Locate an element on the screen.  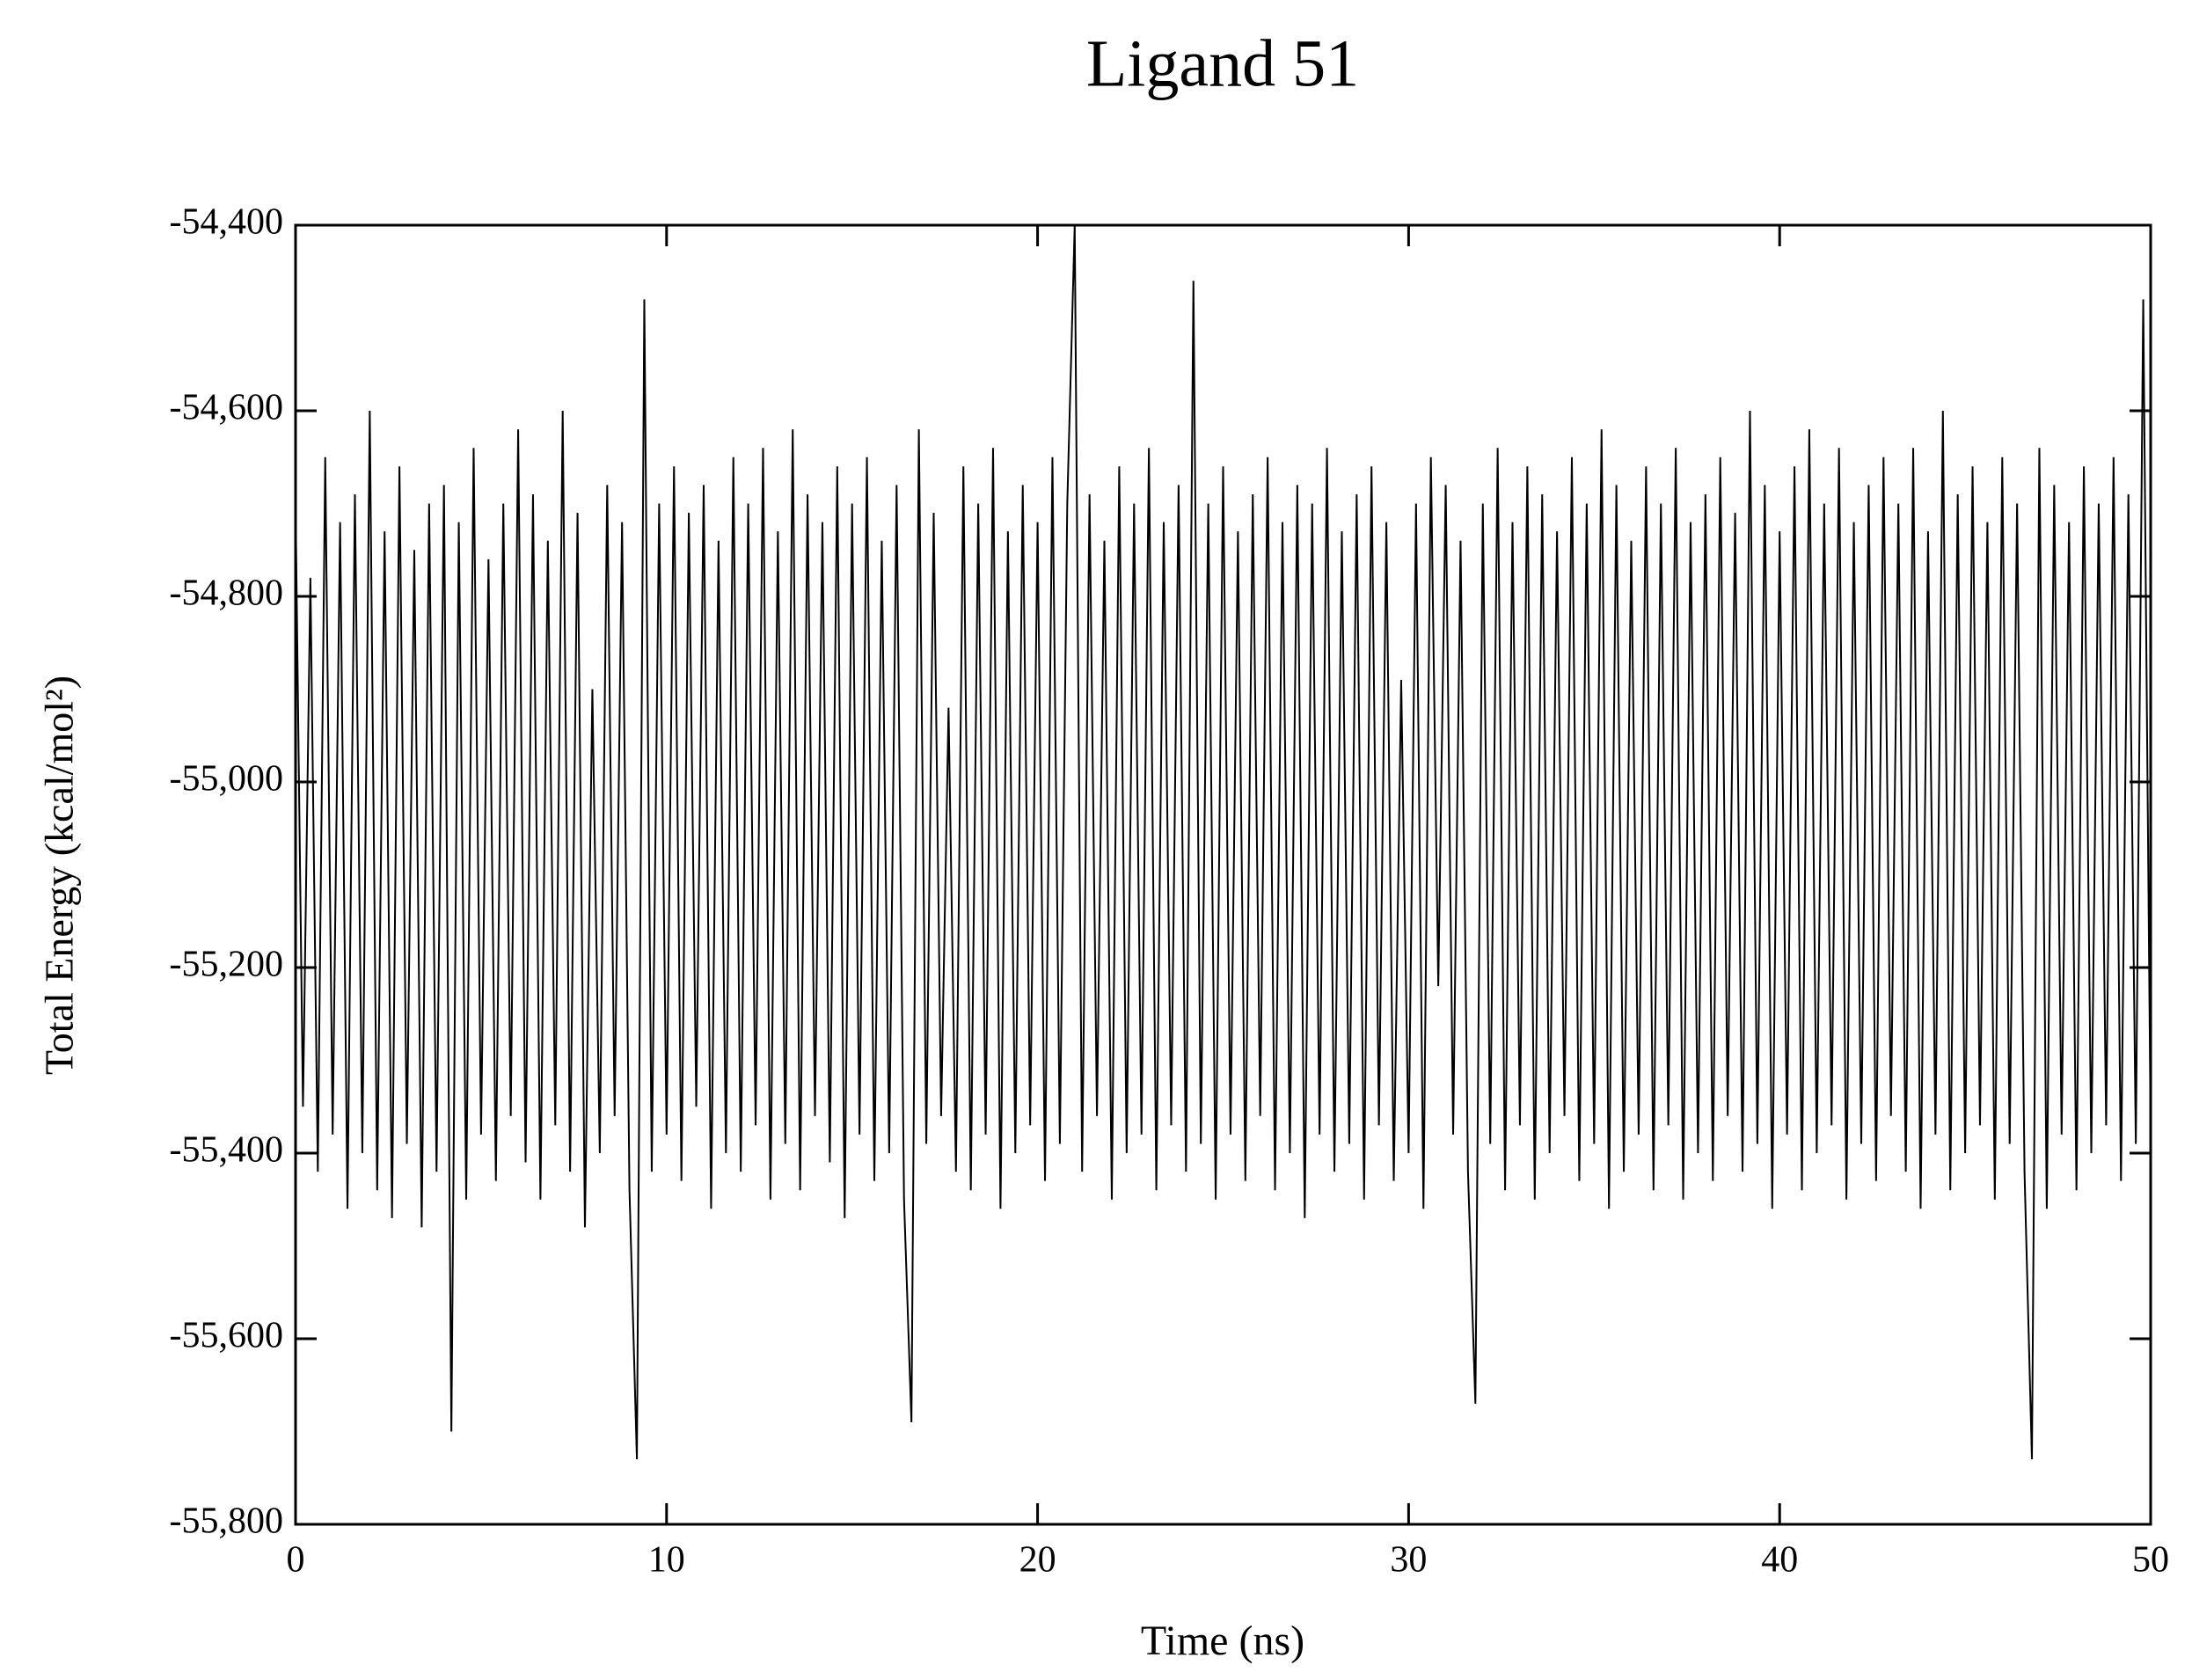
y-tick-label: -55,200 is located at coordinates (227, 965).